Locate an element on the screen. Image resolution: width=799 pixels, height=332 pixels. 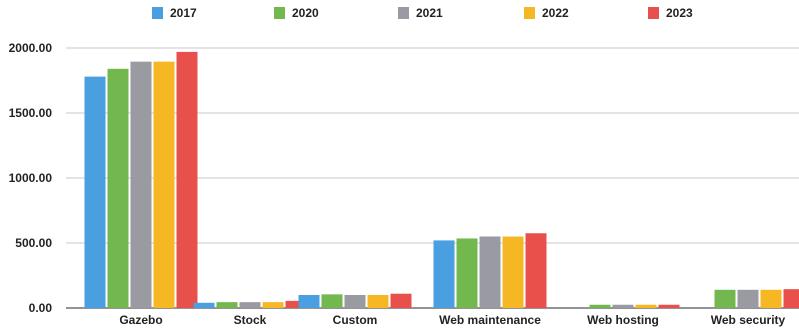
bar-gazebo-2017 is located at coordinates (95, 192).